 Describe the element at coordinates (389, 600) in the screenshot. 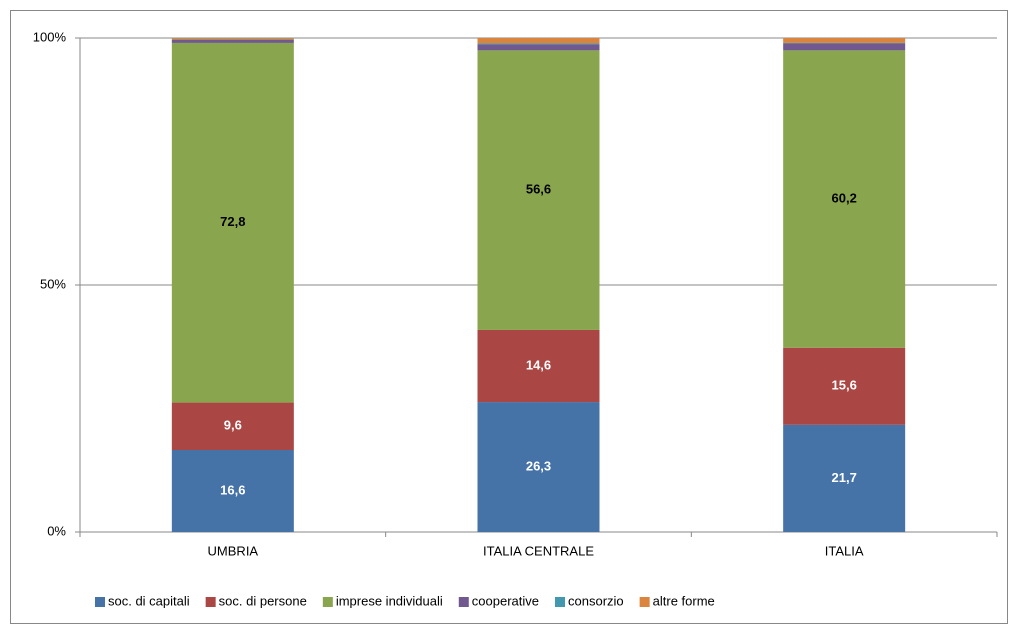

I see `legend-label: imprese individuali` at that location.